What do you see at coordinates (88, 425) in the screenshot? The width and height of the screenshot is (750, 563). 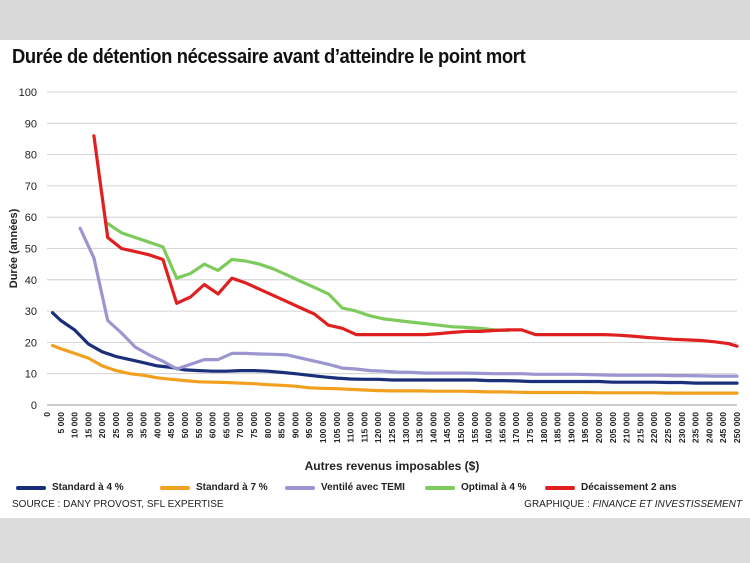 I see `x-tick-label: 15 000` at bounding box center [88, 425].